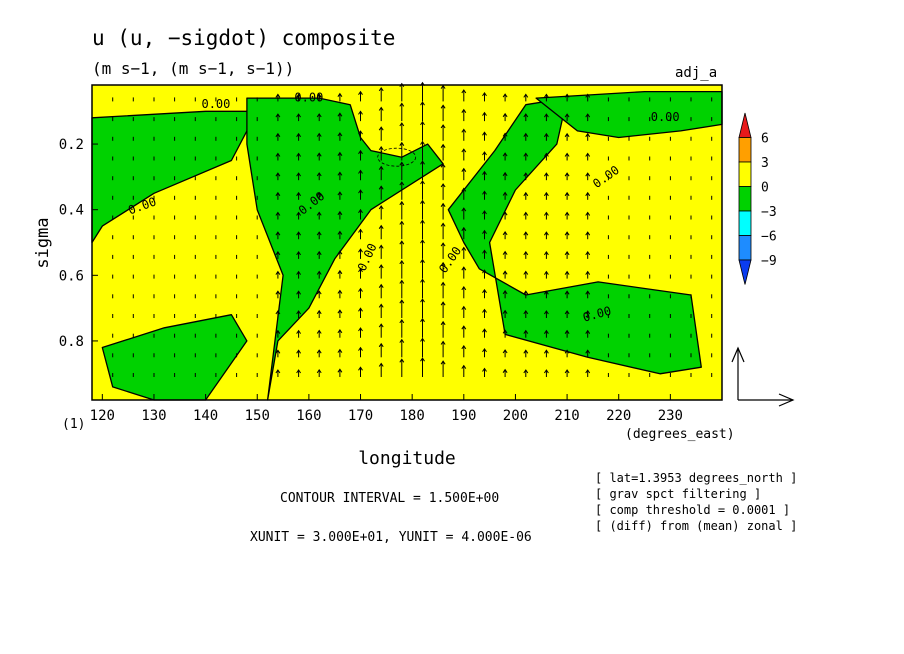  Describe the element at coordinates (692, 510) in the screenshot. I see `note-line-3: [ comp threshold = 0.0001 ]` at that location.